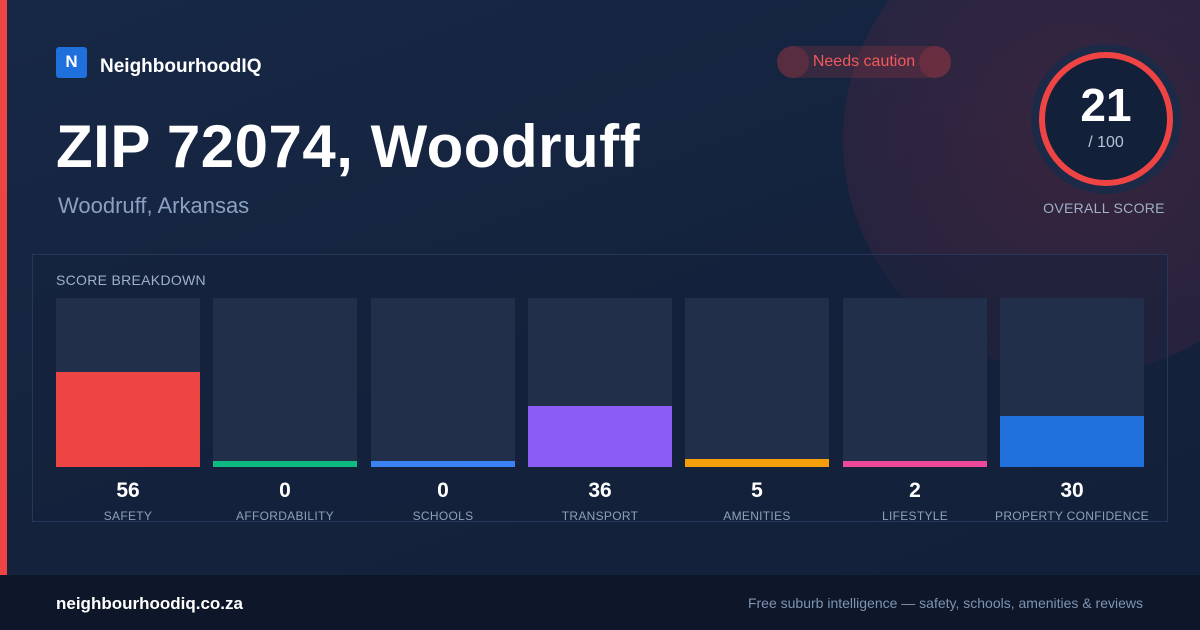  Describe the element at coordinates (154, 205) in the screenshot. I see `location-subtitle: Woodruff, Arkansas` at that location.